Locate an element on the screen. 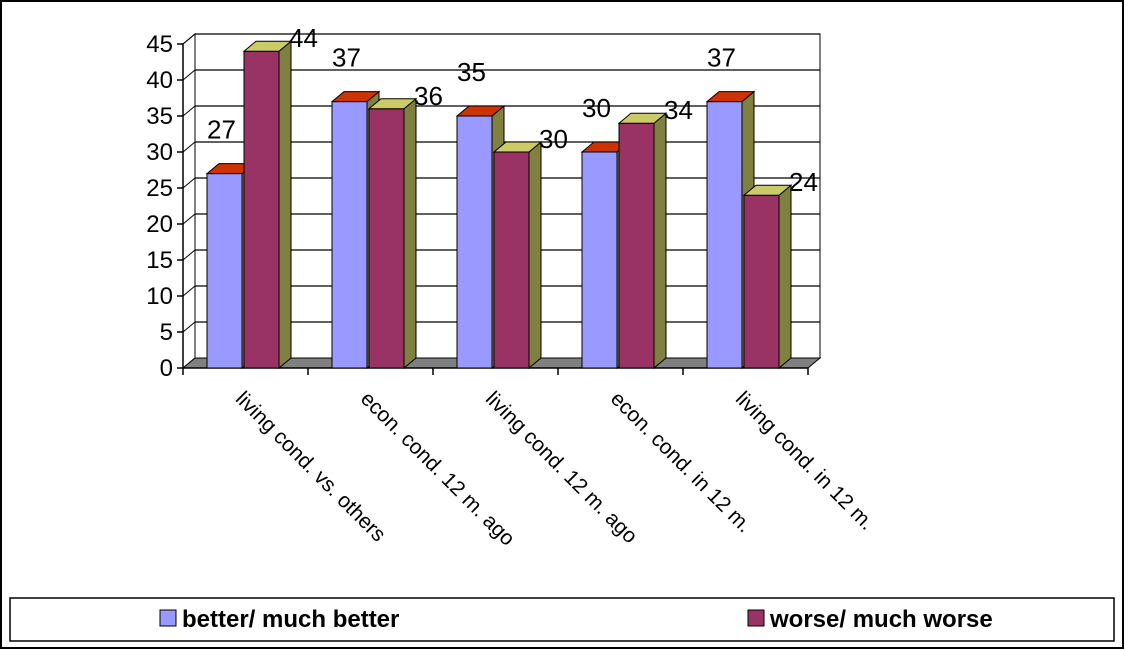  bar-econ-cond-12-m-ago-worse-much-worse-side is located at coordinates (410, 233).